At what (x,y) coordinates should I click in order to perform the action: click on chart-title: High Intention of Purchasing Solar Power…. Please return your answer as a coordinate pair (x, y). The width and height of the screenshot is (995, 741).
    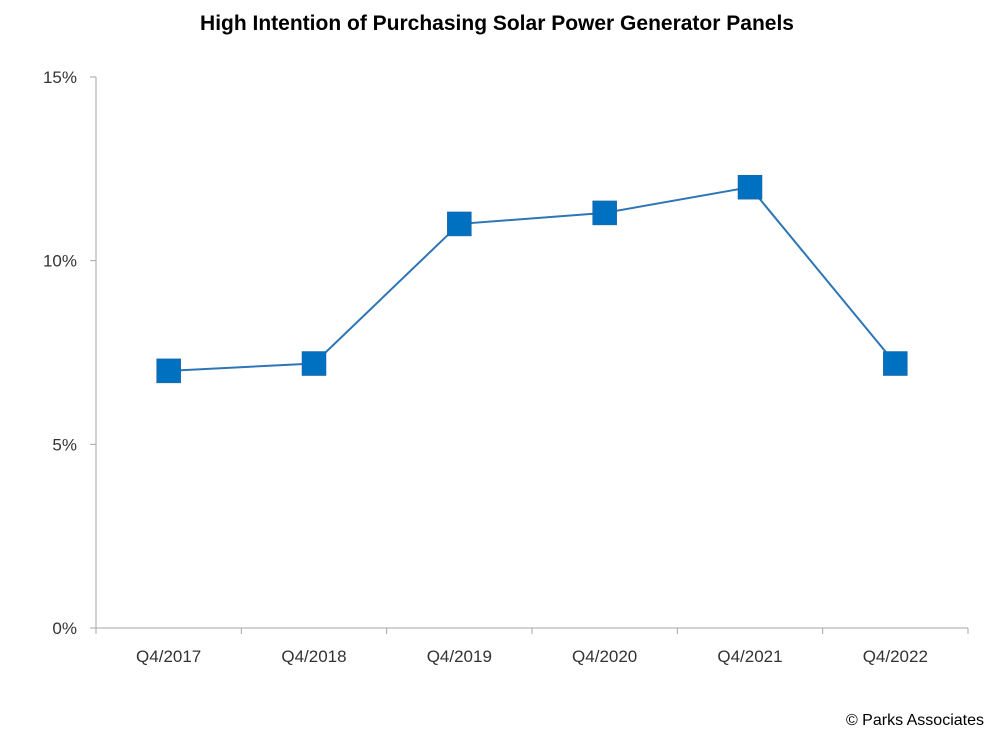
    Looking at the image, I should click on (497, 23).